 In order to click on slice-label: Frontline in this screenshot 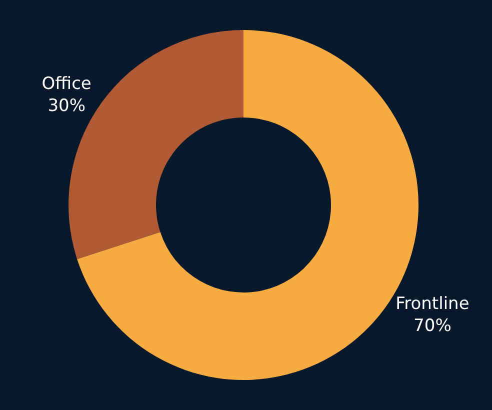, I will do `click(433, 304)`.